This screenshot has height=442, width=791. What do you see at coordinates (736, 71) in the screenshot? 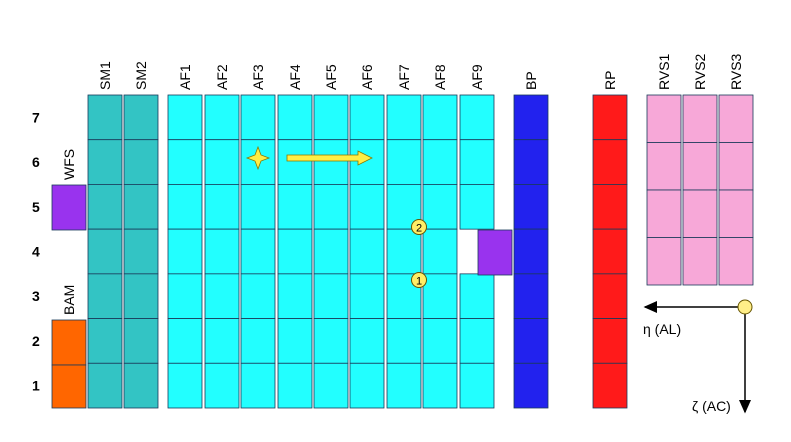
I see `column-label: RVS3` at bounding box center [736, 71].